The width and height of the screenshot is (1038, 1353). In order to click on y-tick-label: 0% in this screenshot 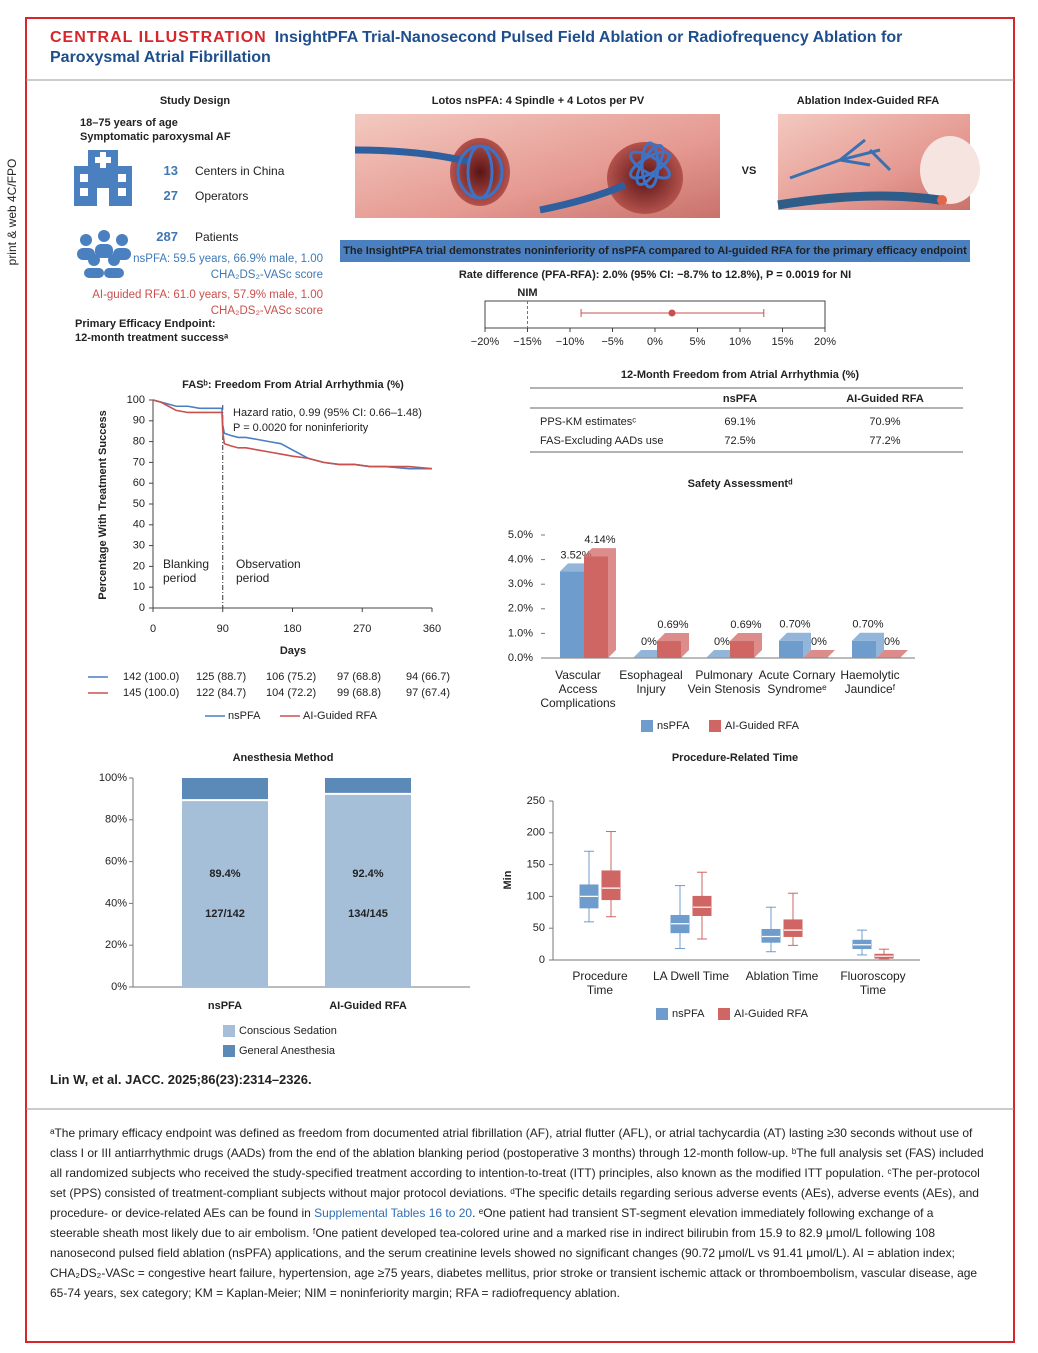, I will do `click(119, 987)`.